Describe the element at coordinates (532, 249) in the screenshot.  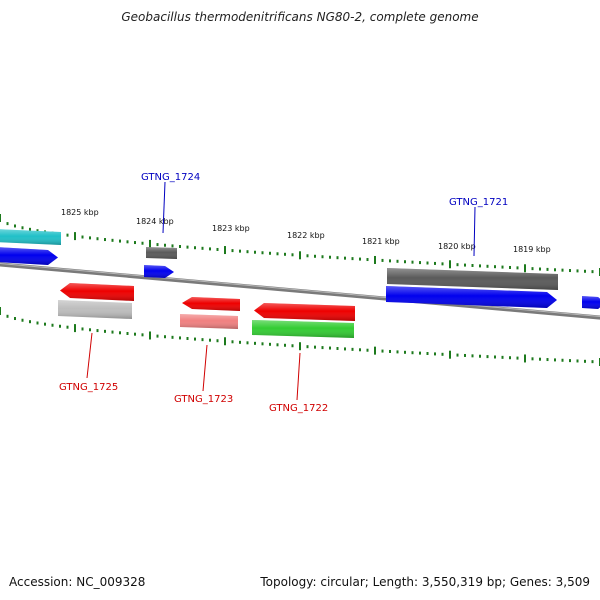
I see `tick-label: 1819 kbp` at that location.